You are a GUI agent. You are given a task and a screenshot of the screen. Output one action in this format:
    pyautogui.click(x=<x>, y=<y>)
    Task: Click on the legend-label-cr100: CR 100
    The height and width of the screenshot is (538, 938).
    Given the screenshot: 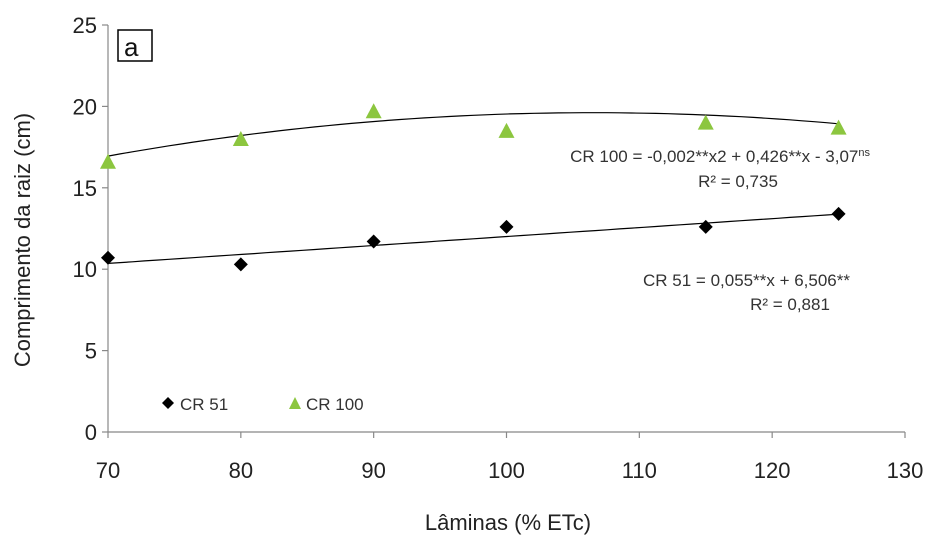 What is the action you would take?
    pyautogui.click(x=335, y=404)
    